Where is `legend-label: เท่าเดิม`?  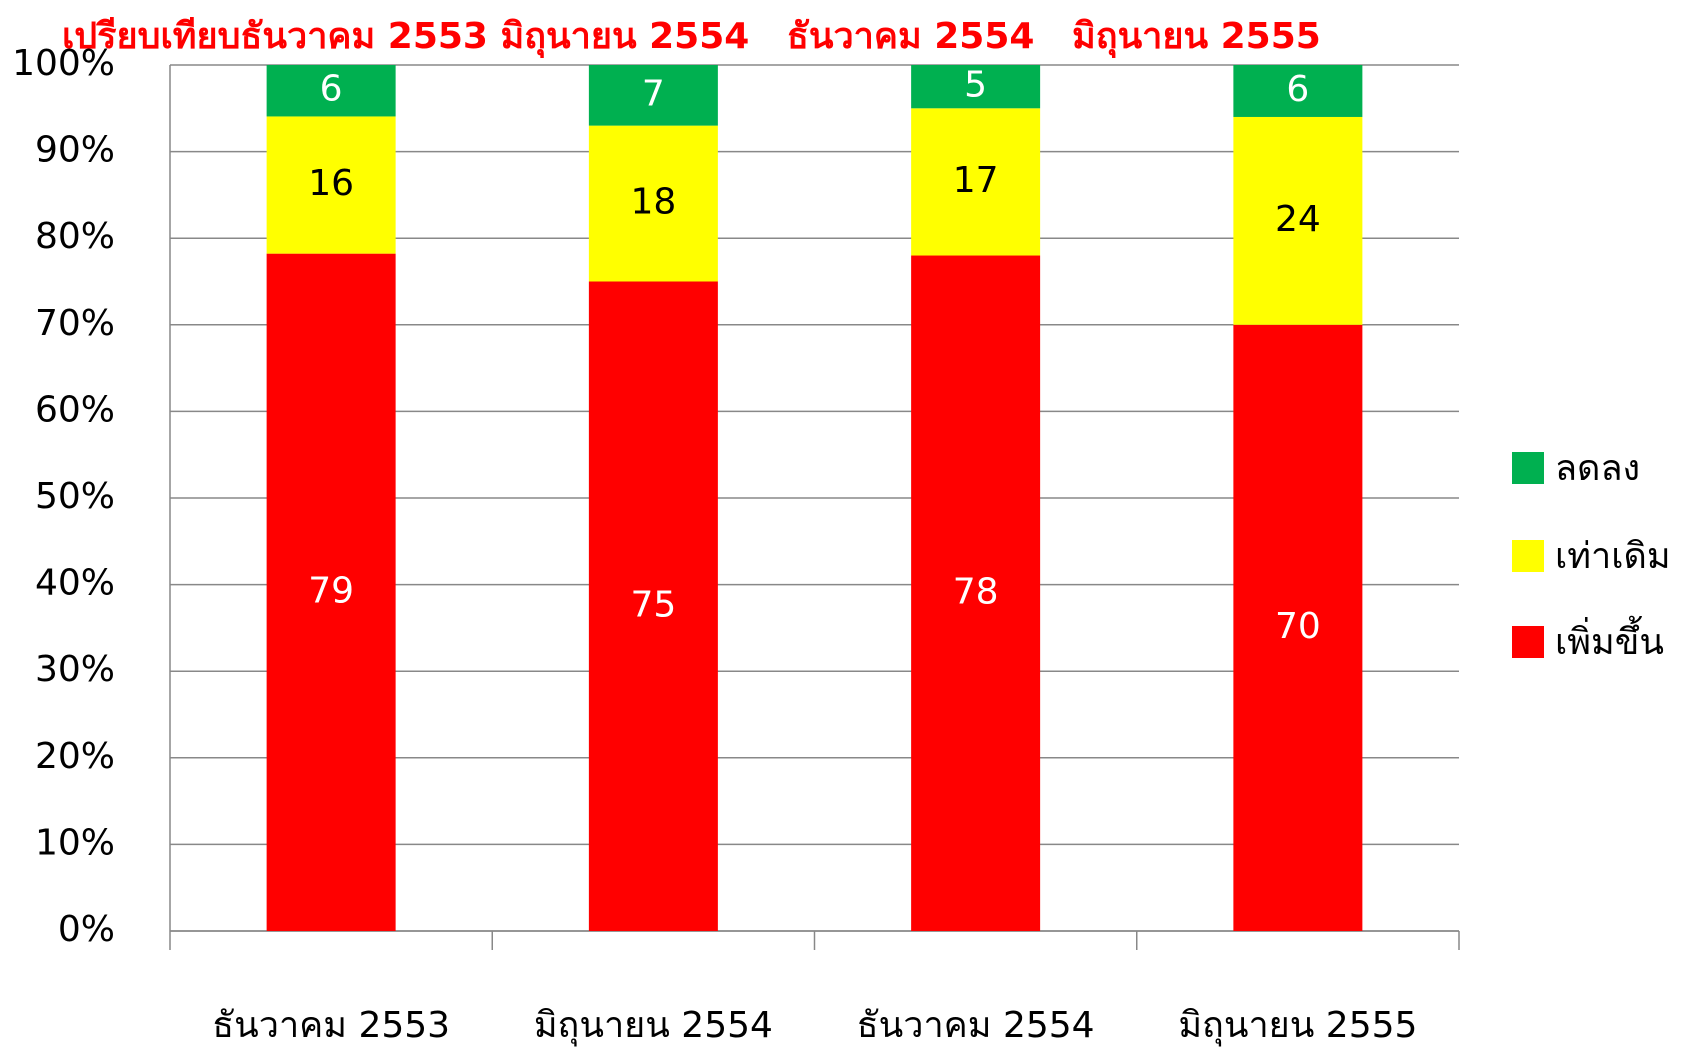
legend-label: เท่าเดิม is located at coordinates (1613, 556).